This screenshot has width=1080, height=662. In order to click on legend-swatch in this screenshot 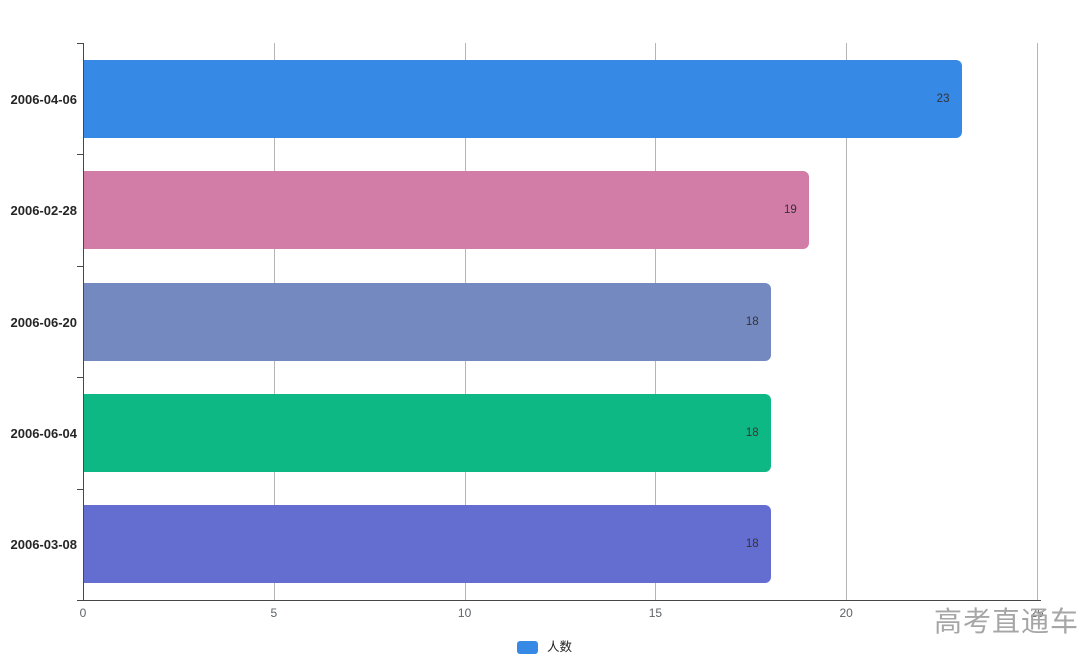, I will do `click(527, 647)`.